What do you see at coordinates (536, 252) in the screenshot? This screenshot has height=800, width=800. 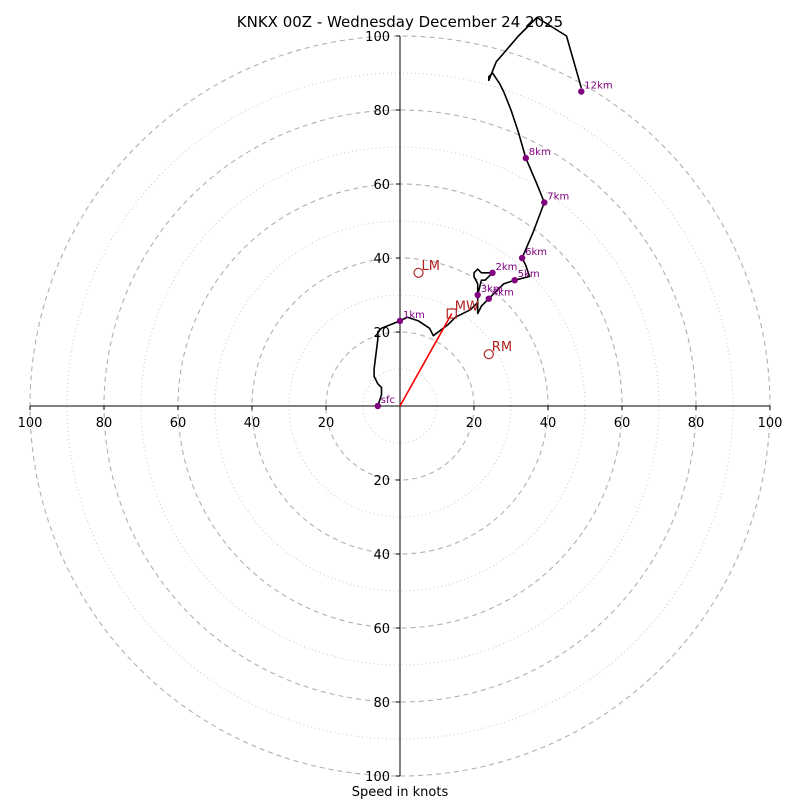 I see `height-label-6km: 6km` at bounding box center [536, 252].